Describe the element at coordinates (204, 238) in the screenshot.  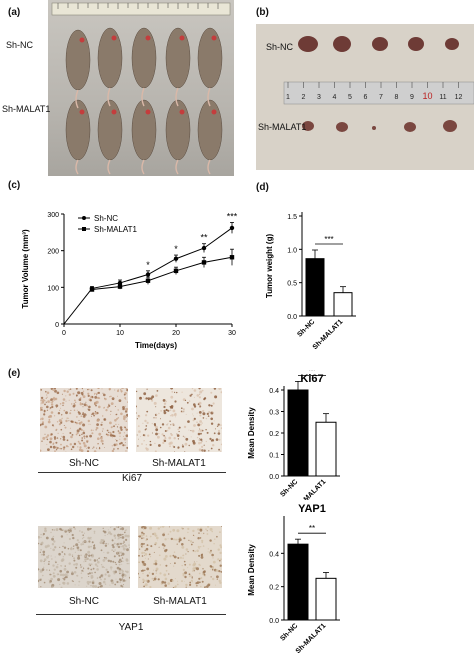
I see `significance-mark: **` at that location.